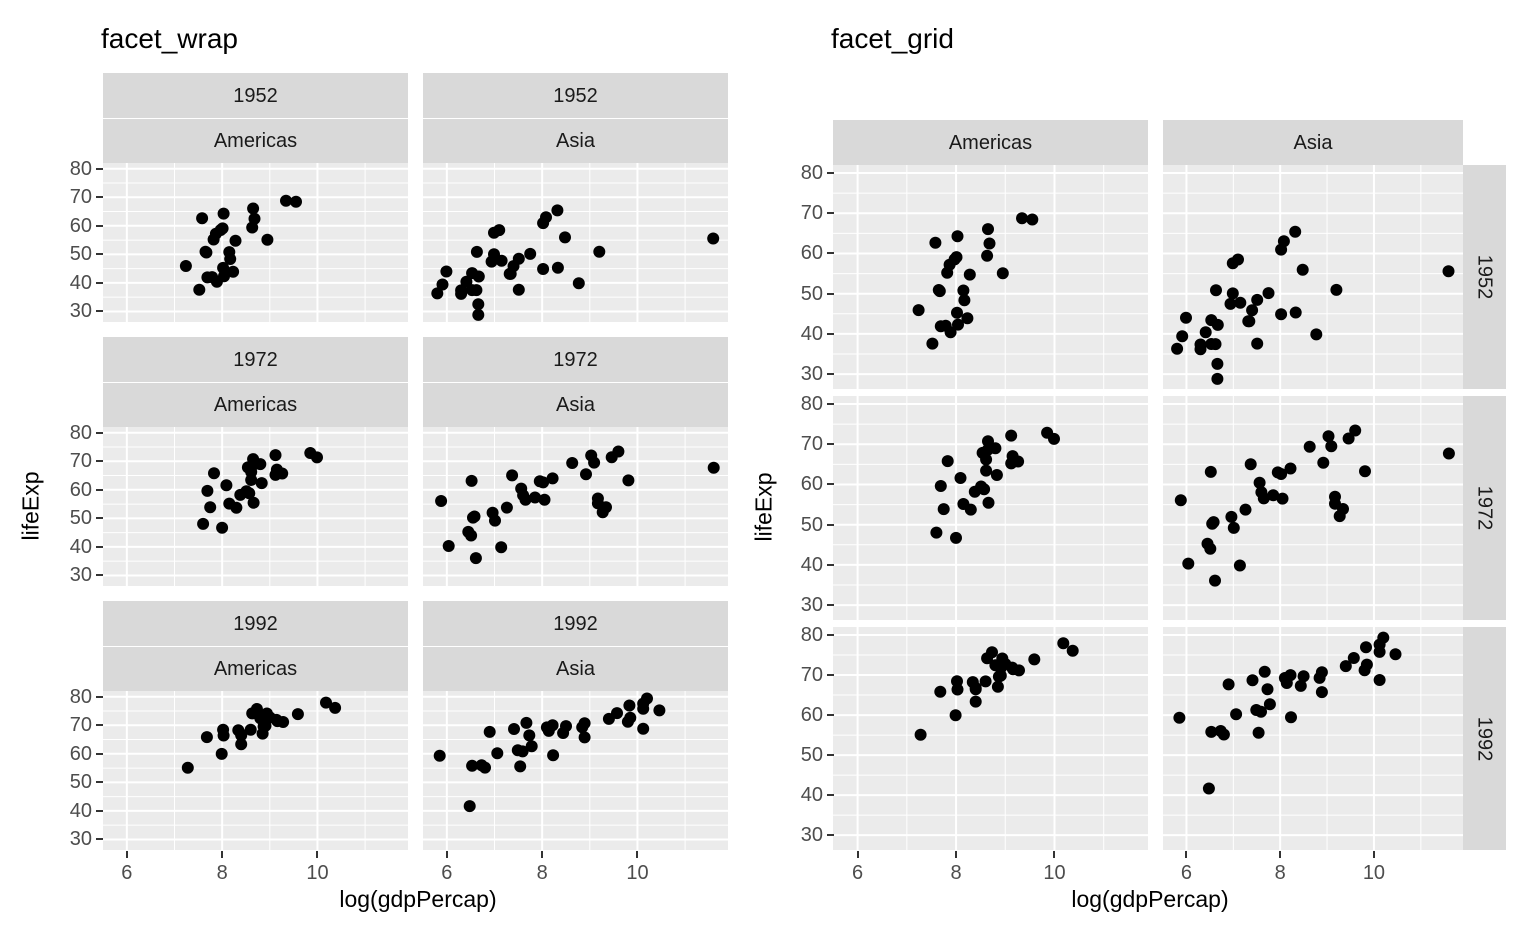 This screenshot has height=949, width=1536. I want to click on facet-grid-y-axis-title: lifeExp, so click(763, 507).